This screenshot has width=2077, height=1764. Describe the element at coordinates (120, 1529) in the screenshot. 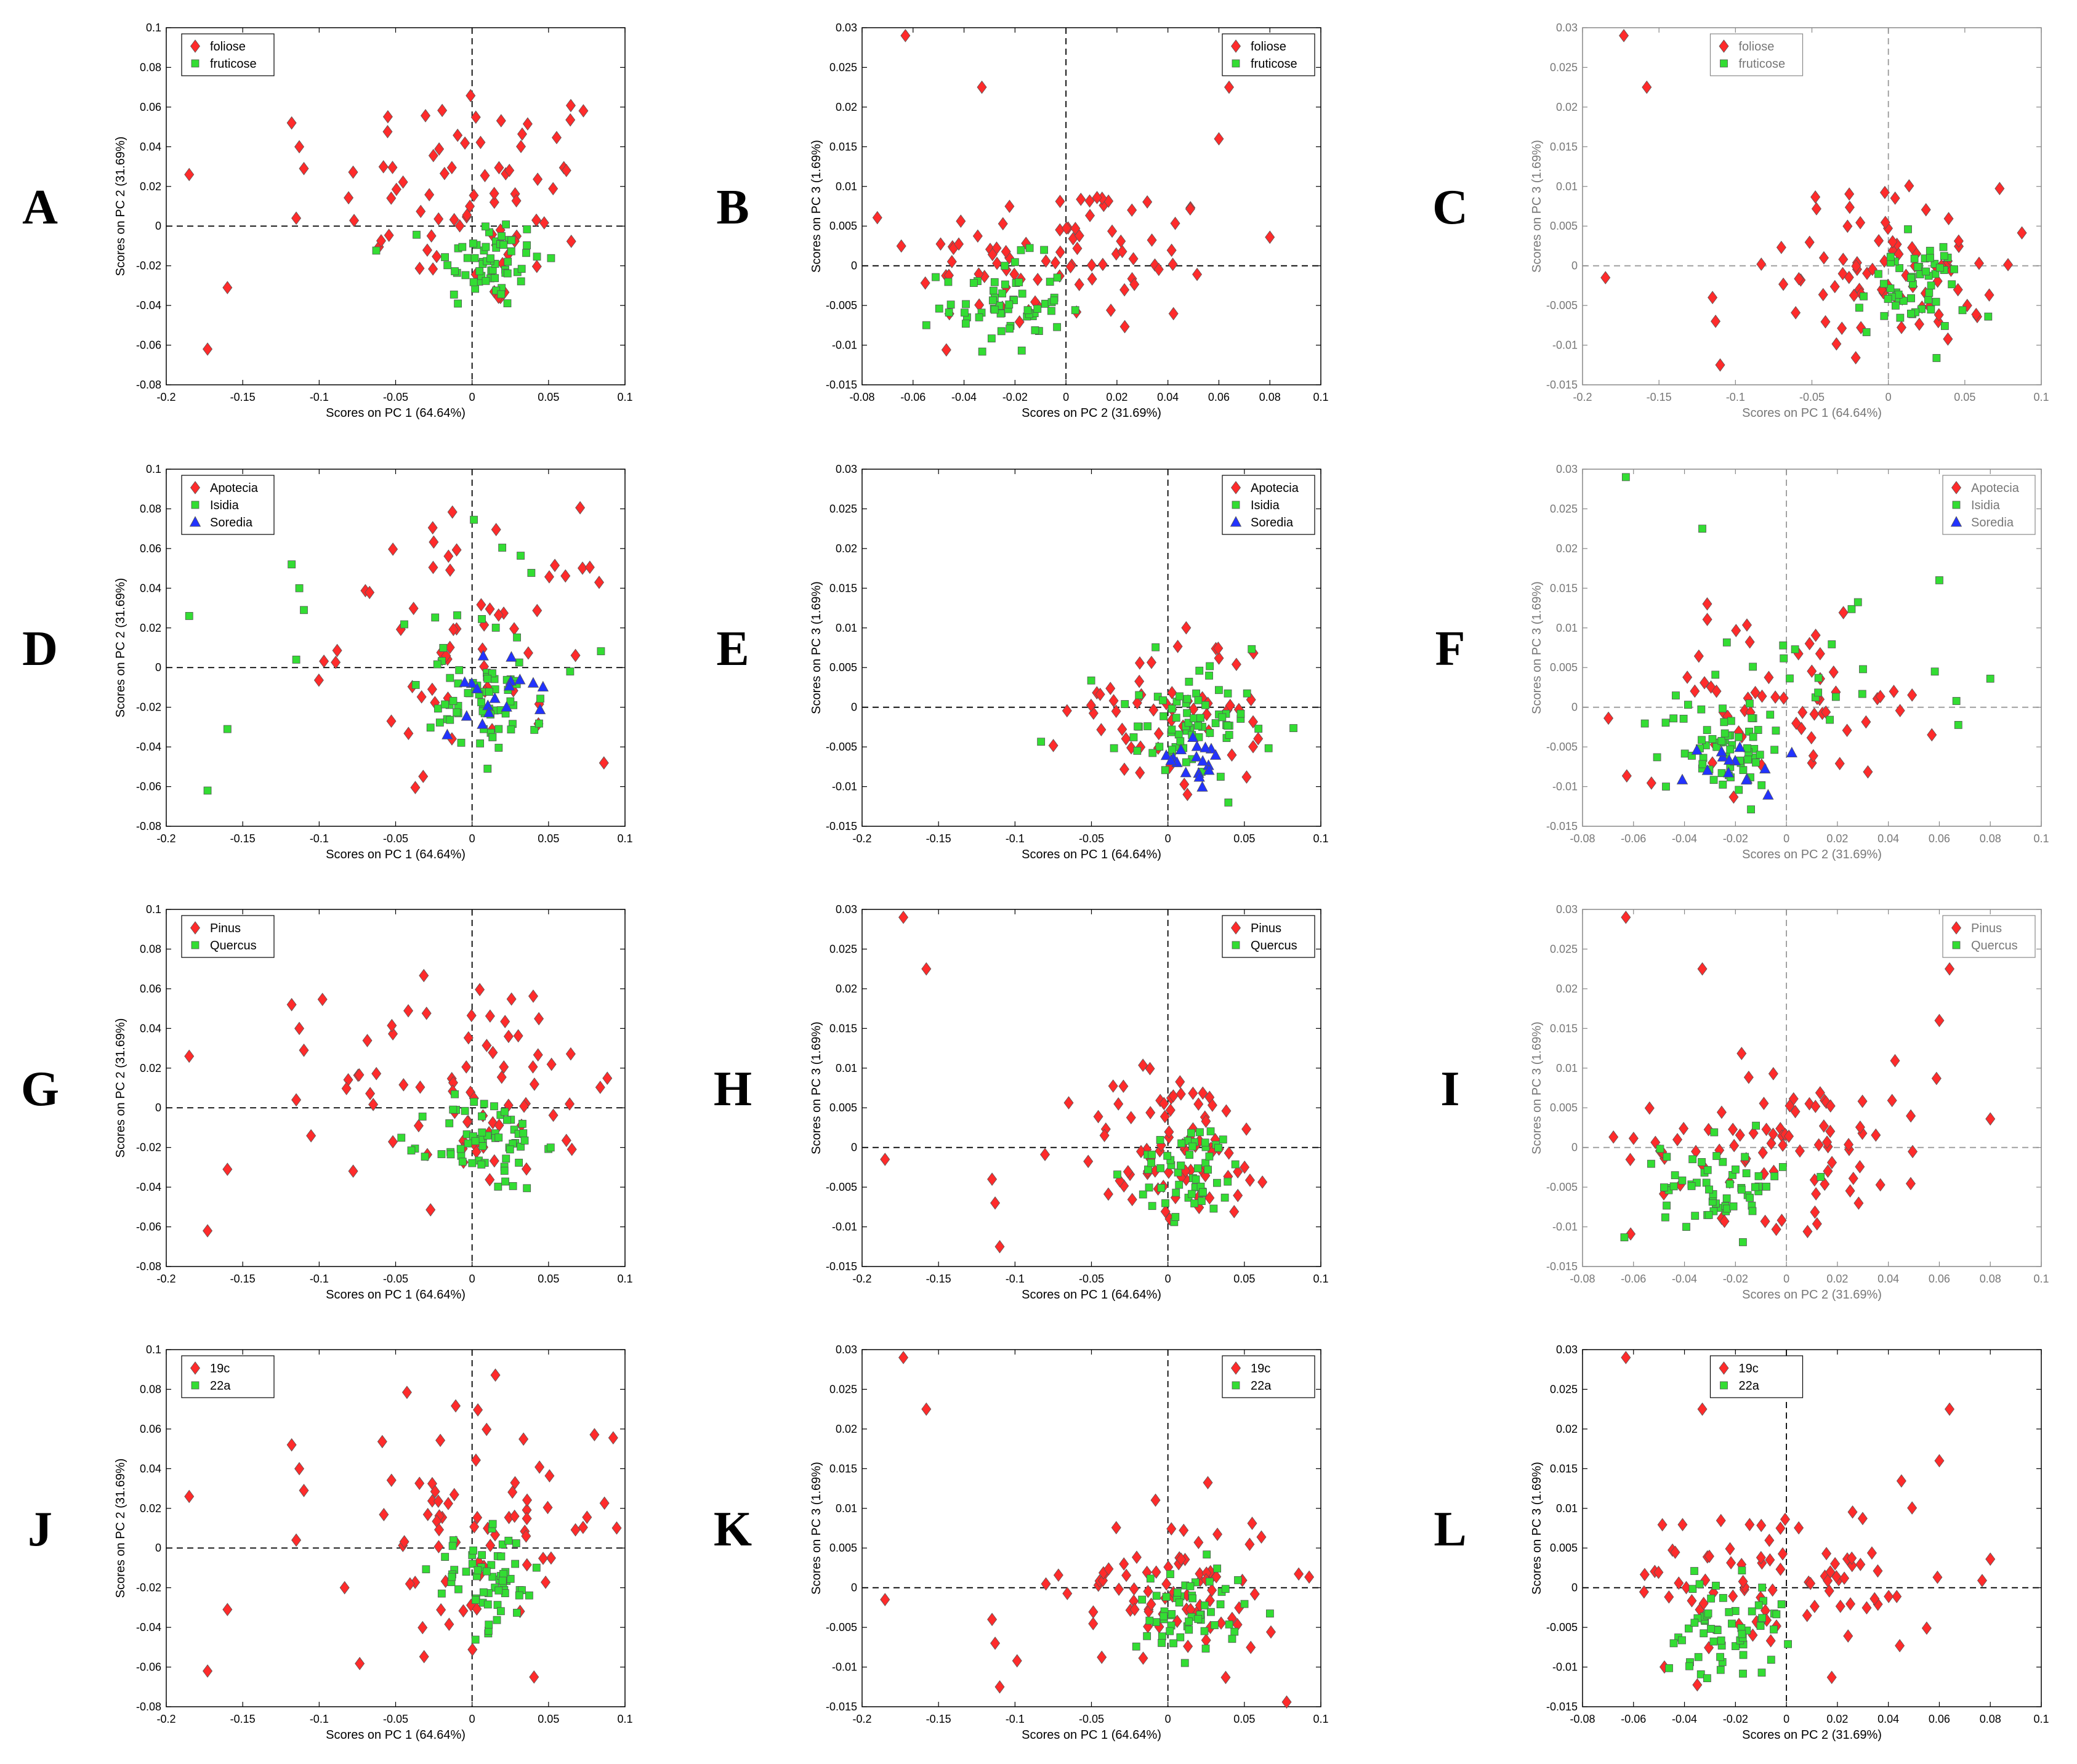

I see `y-axis-label: Scores on PC 2 (31.69%)` at that location.